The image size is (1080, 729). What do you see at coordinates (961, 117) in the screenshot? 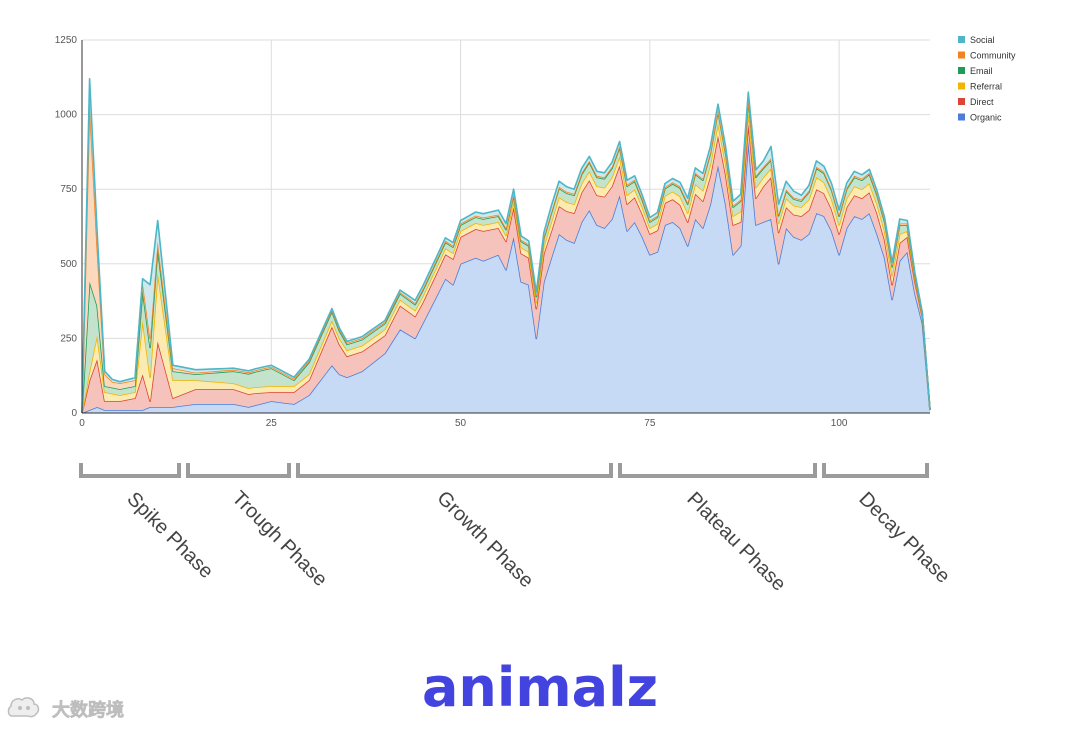
I see `legend-swatch-organic` at bounding box center [961, 117].